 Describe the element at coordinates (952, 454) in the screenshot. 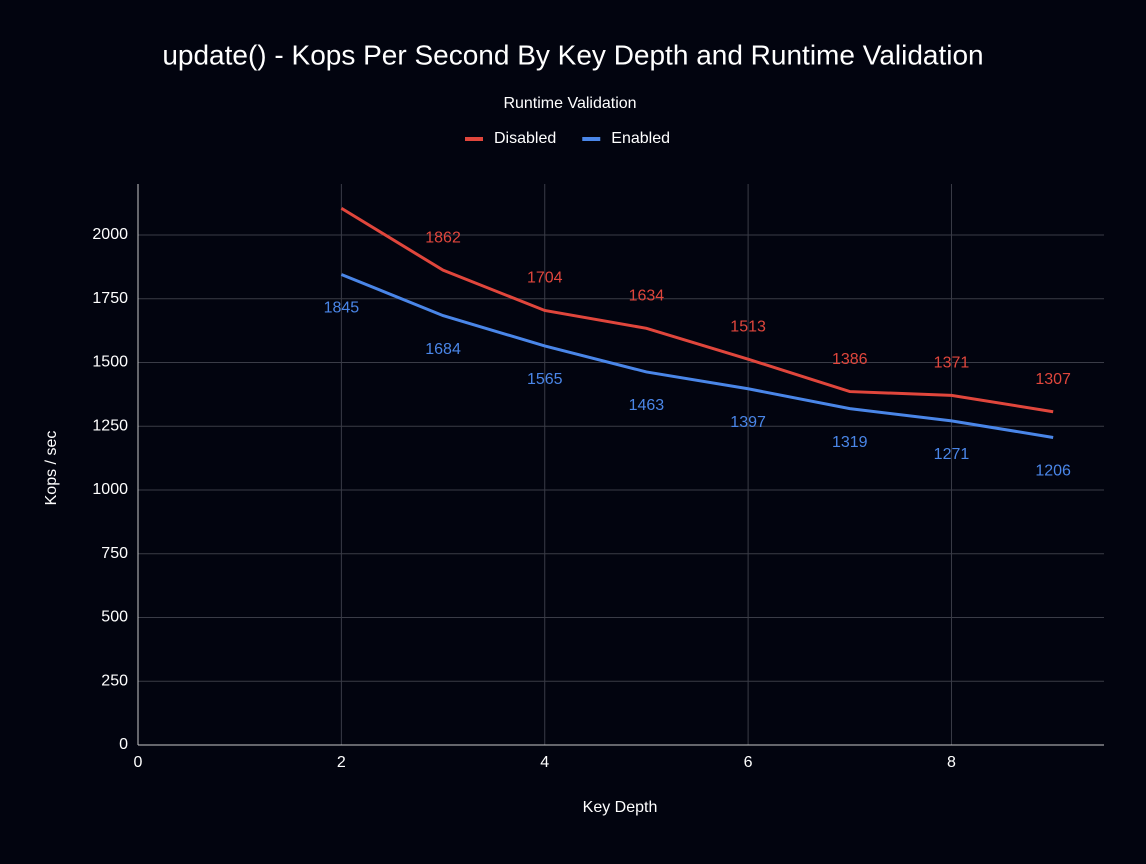

I see `data-label: 1271` at that location.